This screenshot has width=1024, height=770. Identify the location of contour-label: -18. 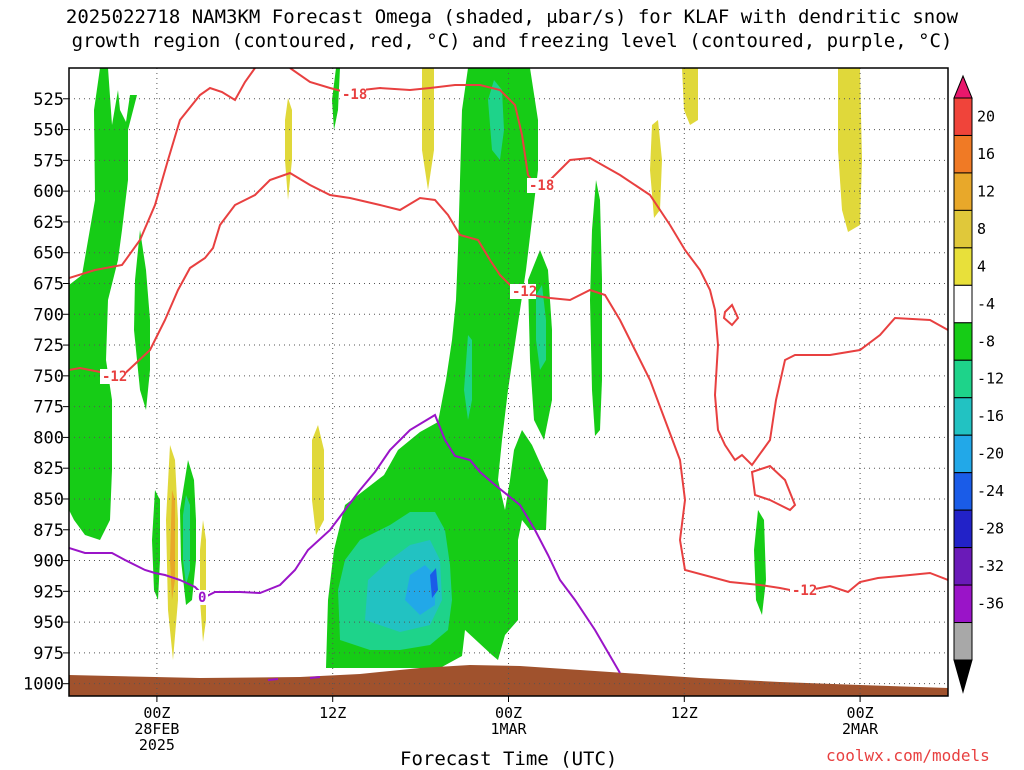
(541, 186).